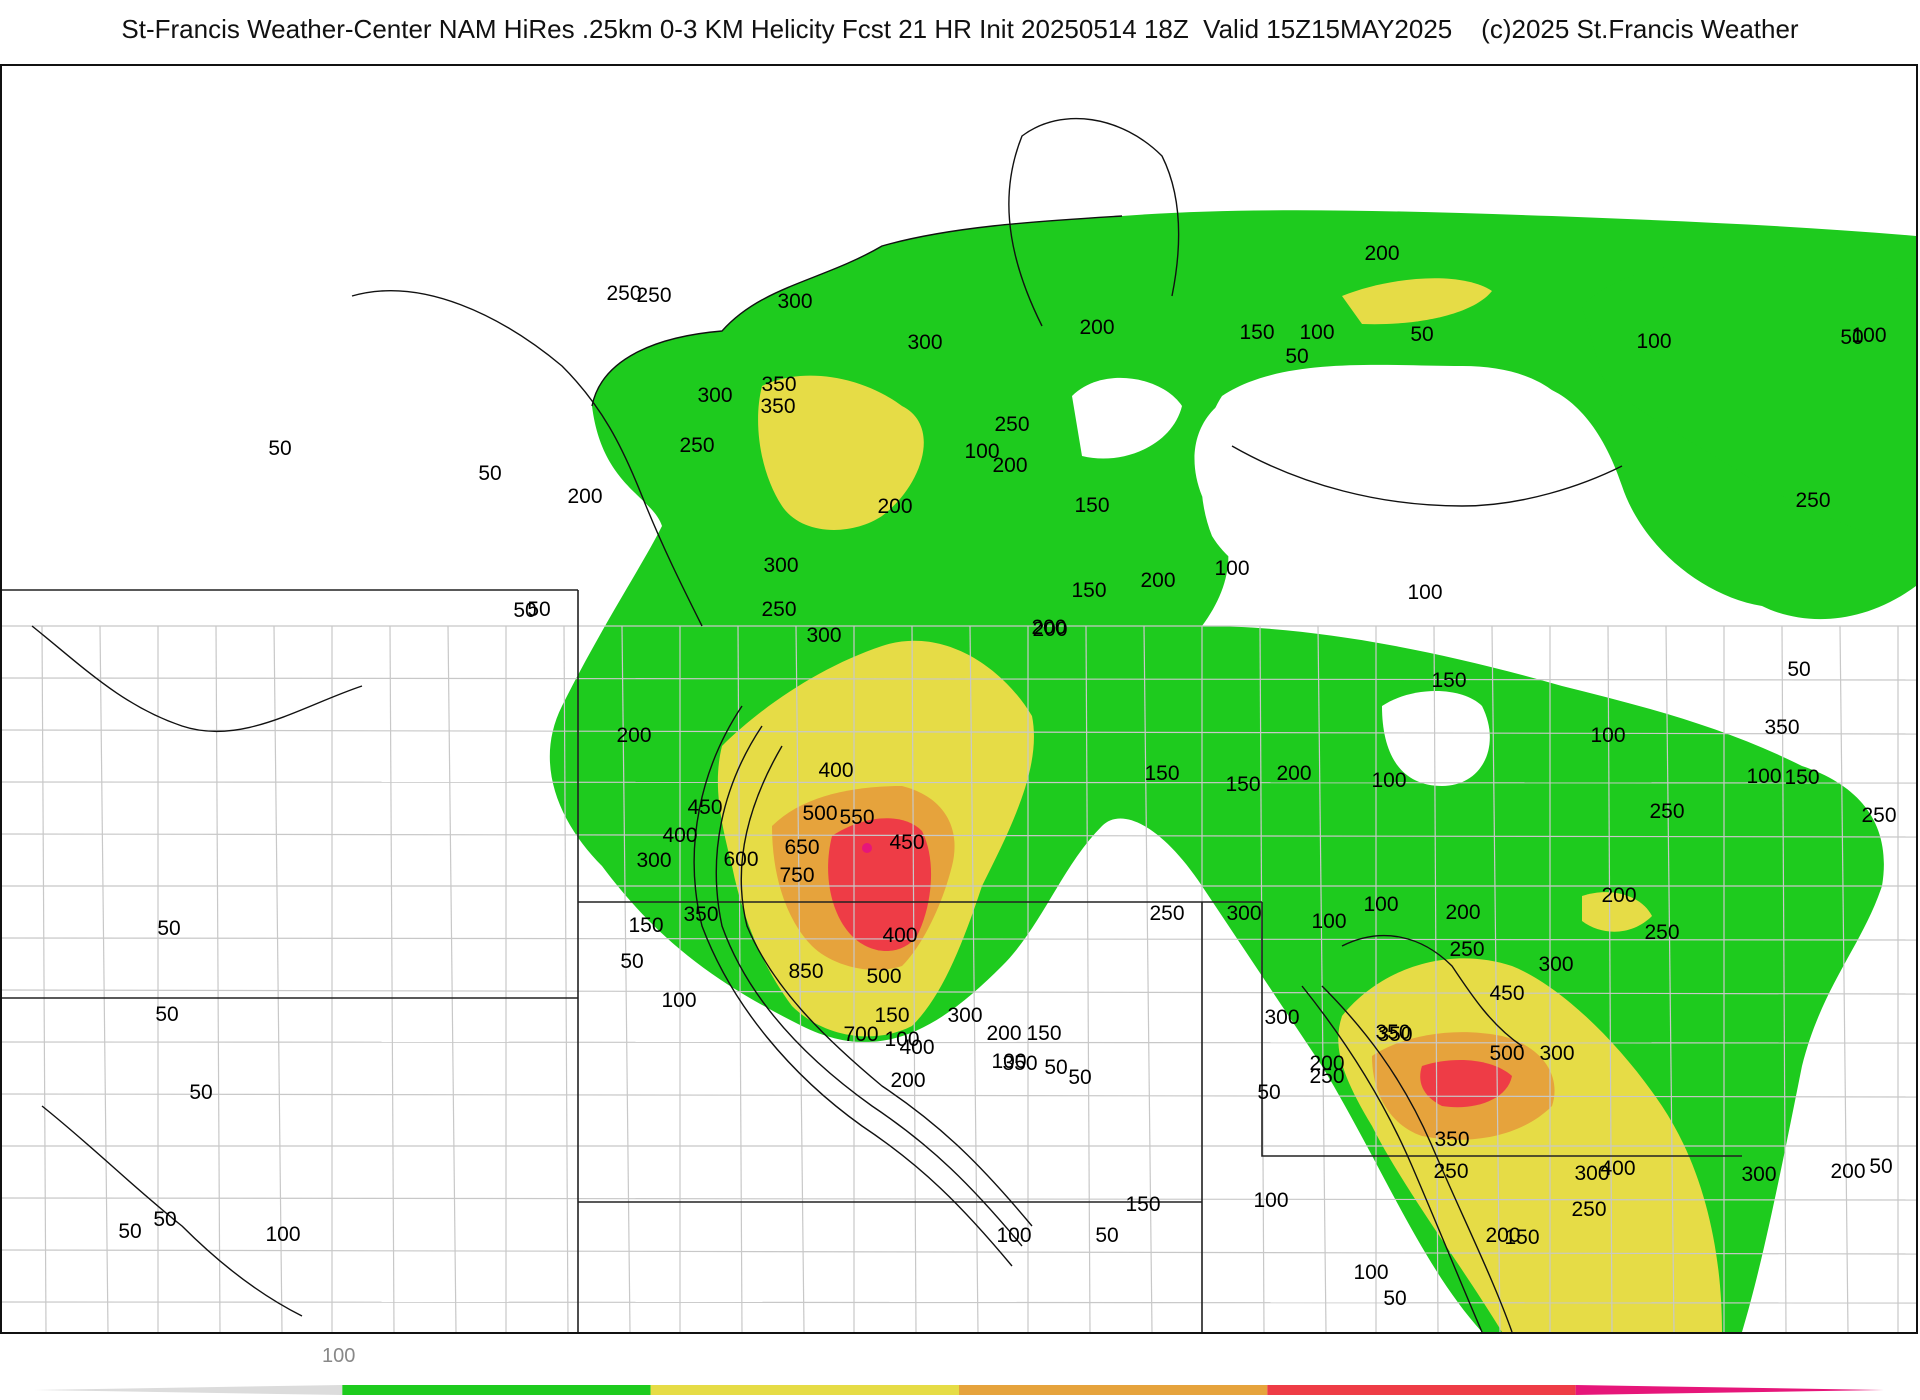 This screenshot has width=1920, height=1400. I want to click on contour-label: 550, so click(856, 817).